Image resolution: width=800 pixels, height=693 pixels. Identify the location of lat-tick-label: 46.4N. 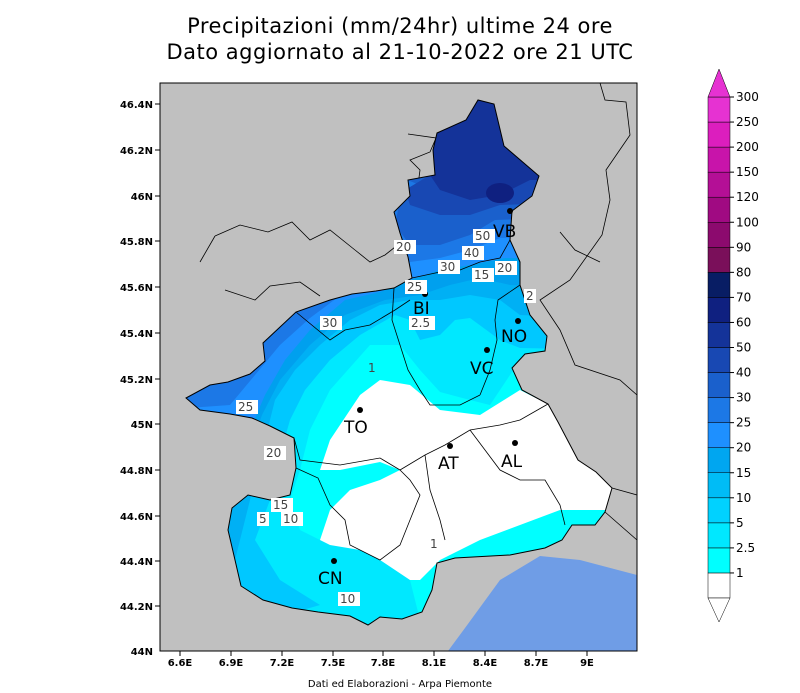
(136, 105).